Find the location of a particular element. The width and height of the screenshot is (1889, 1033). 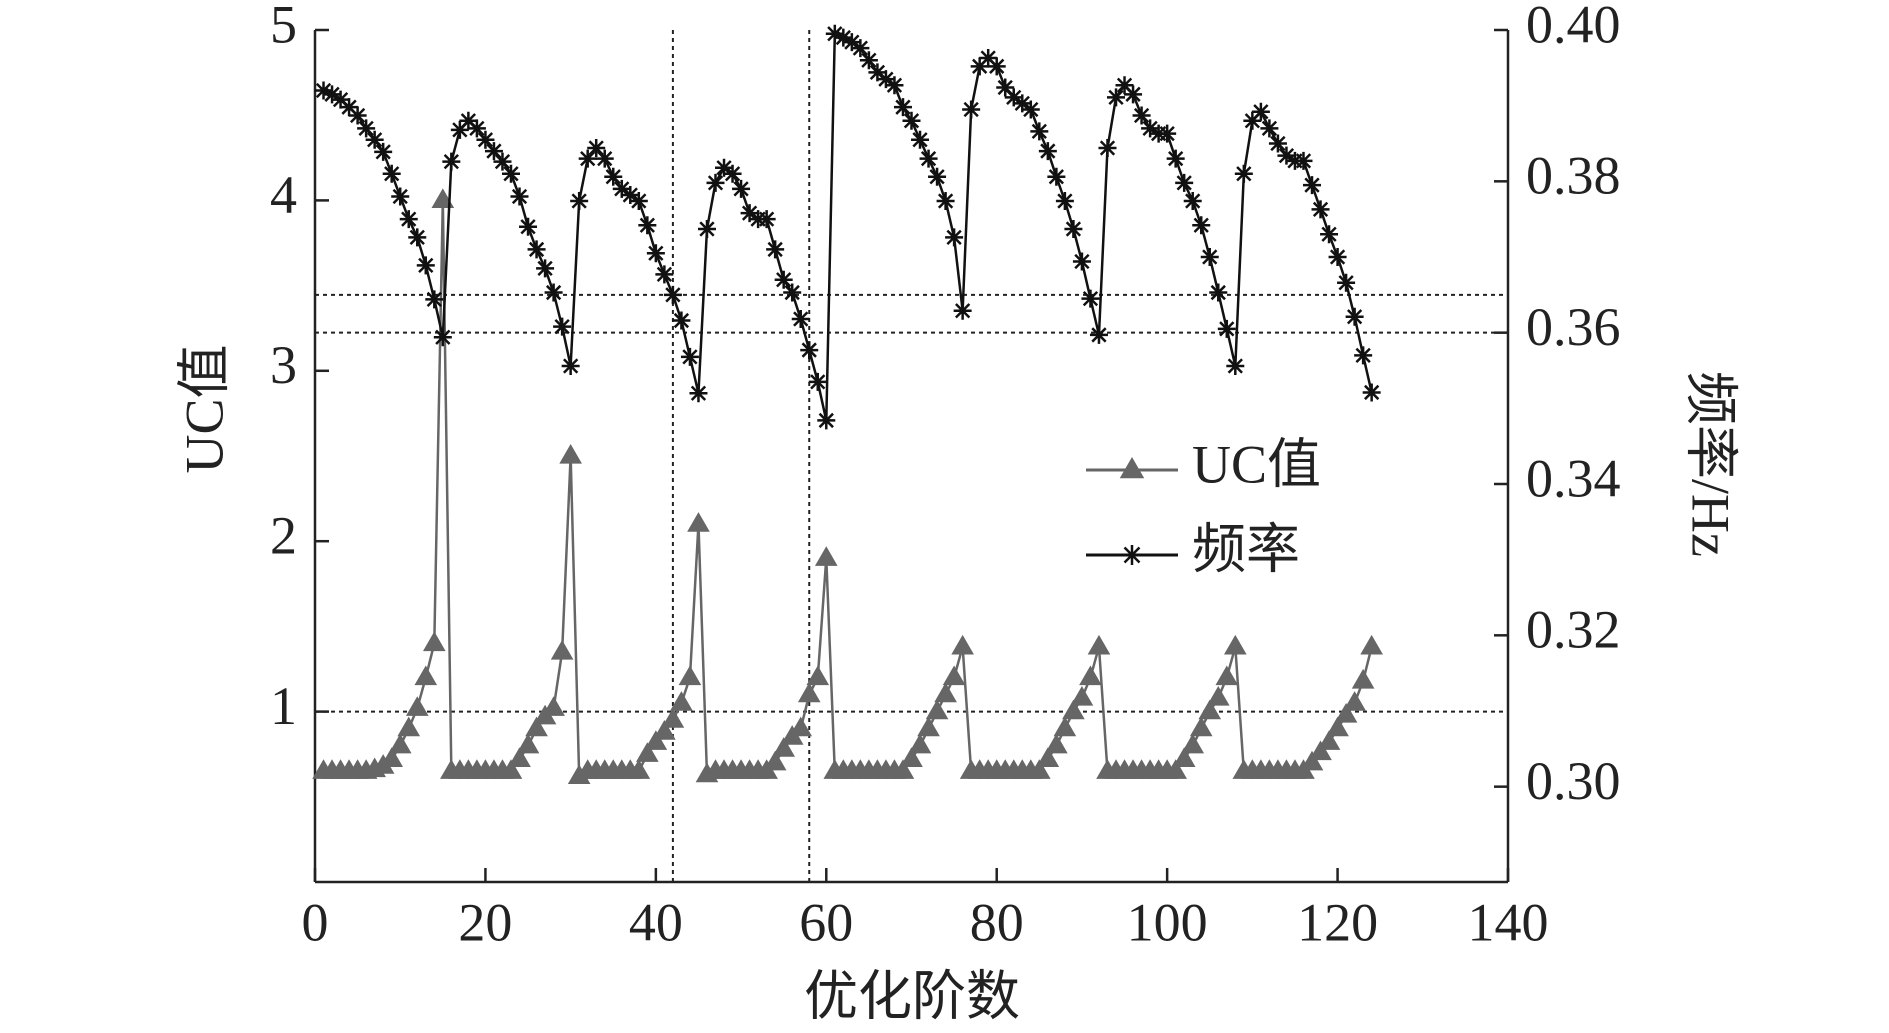

x-tick-label: 120 is located at coordinates (1337, 922).